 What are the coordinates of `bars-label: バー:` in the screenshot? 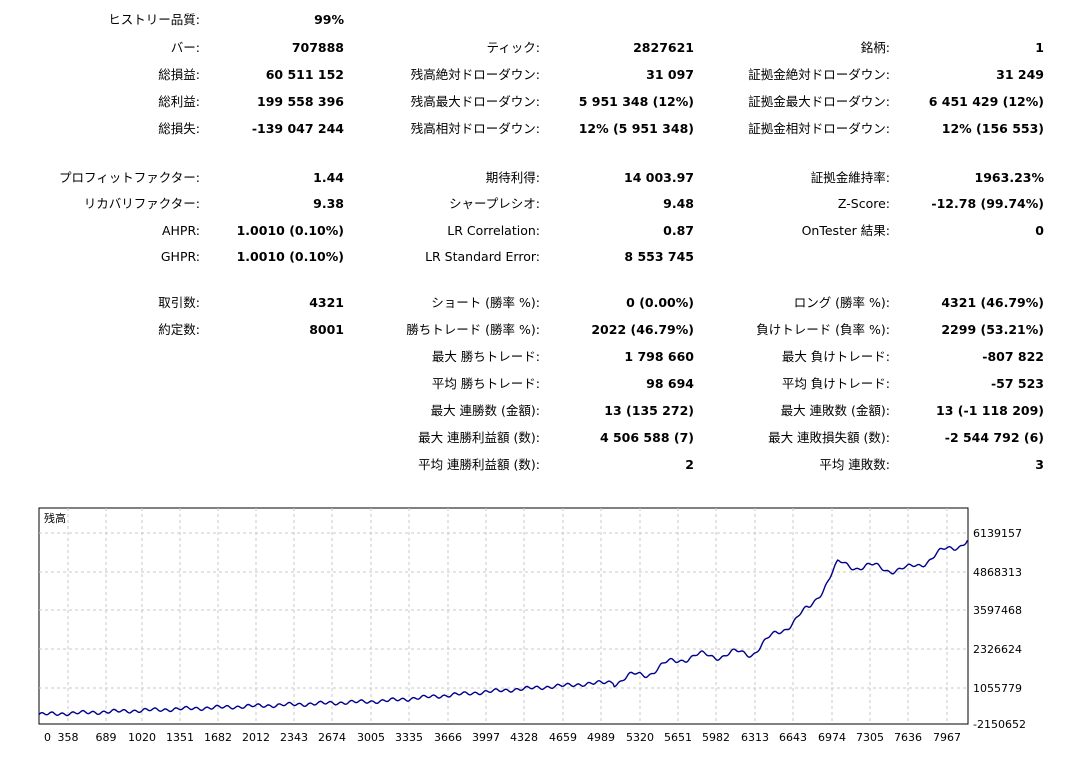 It's located at (185, 47).